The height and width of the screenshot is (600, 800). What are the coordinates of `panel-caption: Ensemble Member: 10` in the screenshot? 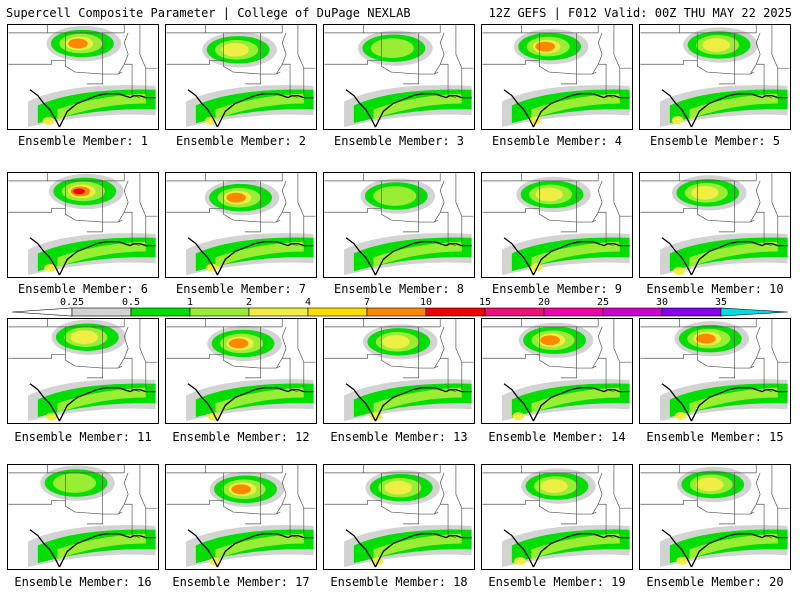 It's located at (715, 289).